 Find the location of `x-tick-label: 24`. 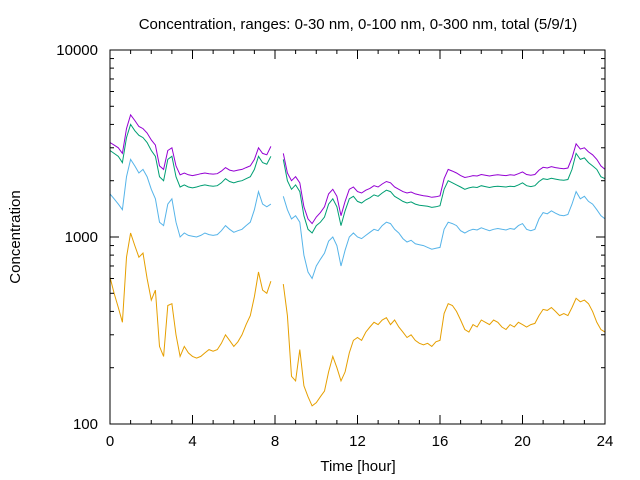

x-tick-label: 24 is located at coordinates (605, 441).